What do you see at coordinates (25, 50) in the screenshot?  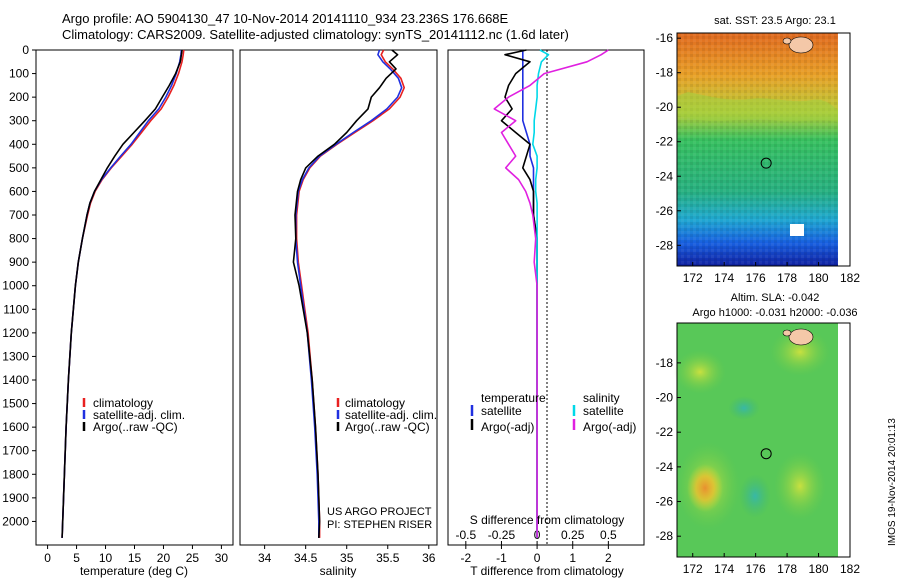 I see `depth-tick-label: 0` at bounding box center [25, 50].